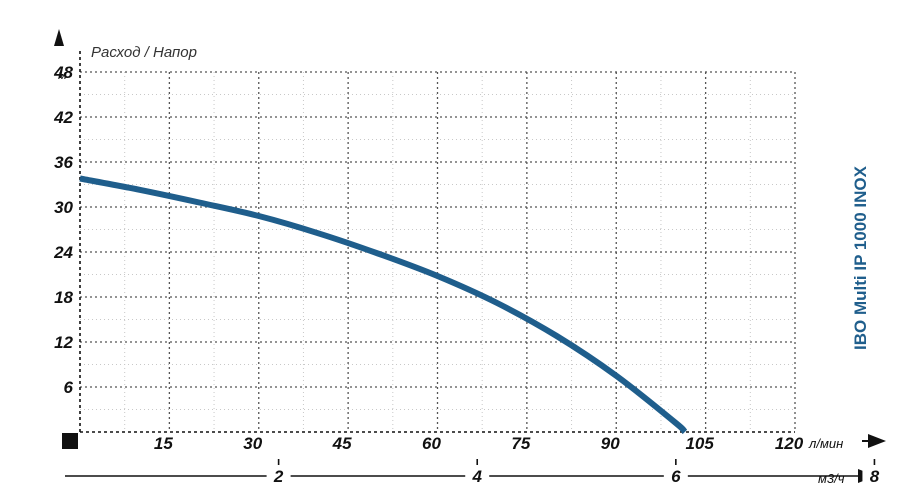 Image resolution: width=915 pixels, height=501 pixels. Describe the element at coordinates (520, 443) in the screenshot. I see `x-tick-label: 75` at that location.